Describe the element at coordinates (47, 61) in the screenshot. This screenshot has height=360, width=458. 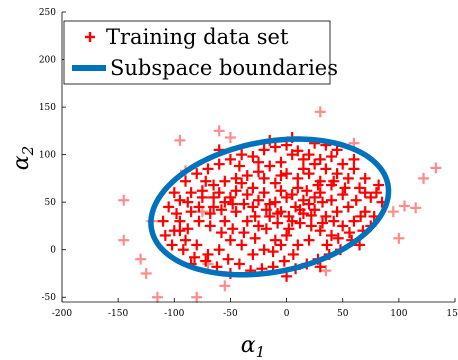
I see `y-tick-label: 200` at that location.